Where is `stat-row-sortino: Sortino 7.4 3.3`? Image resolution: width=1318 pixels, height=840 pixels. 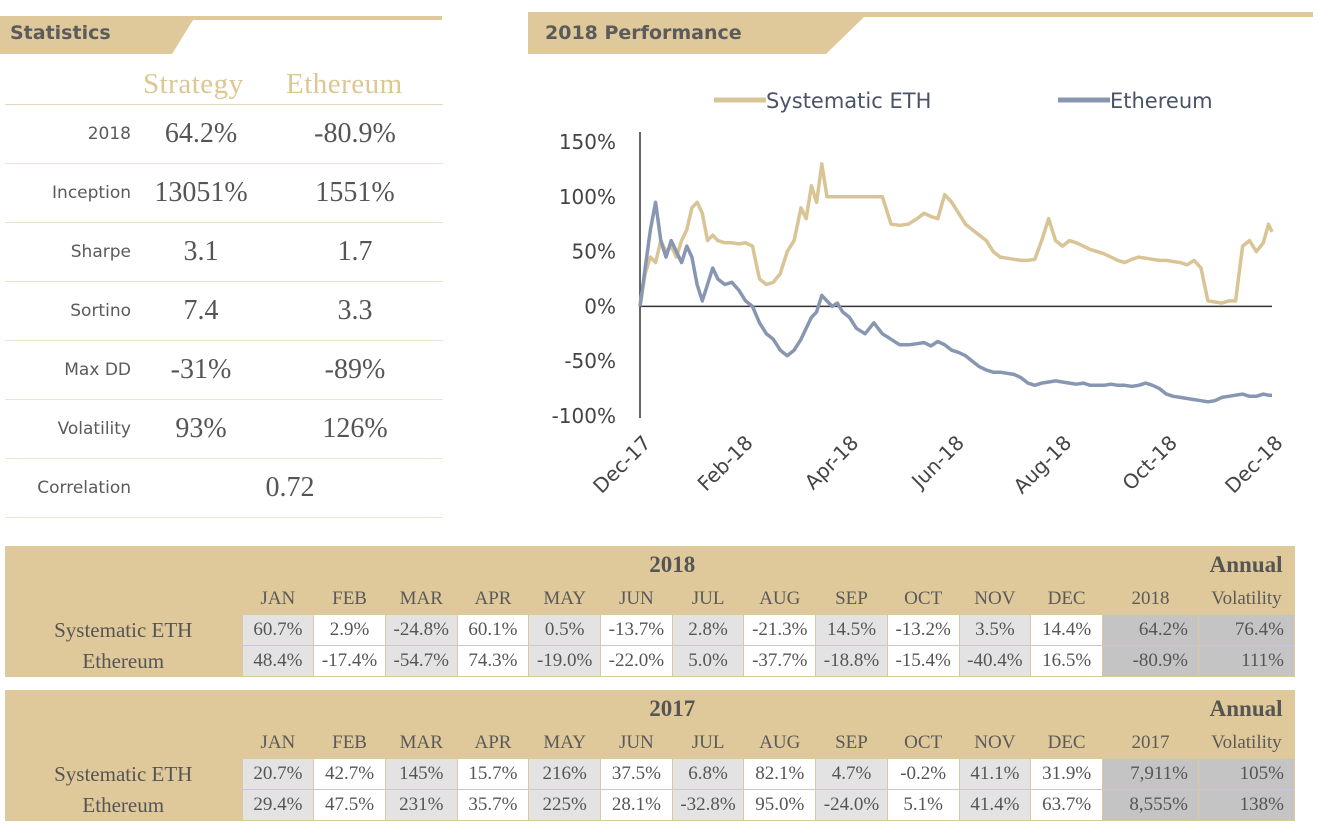
stat-row-sortino: Sortino 7.4 3.3 is located at coordinates (224, 311).